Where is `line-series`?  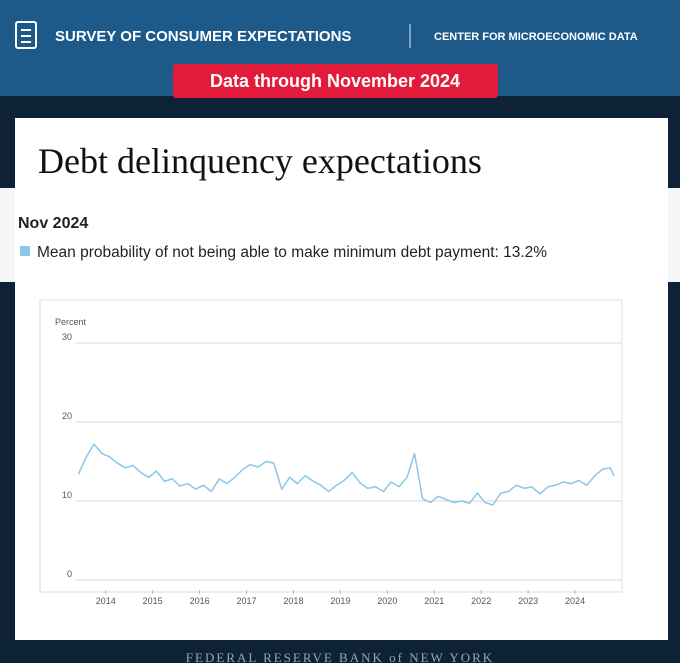
line-series is located at coordinates (346, 474).